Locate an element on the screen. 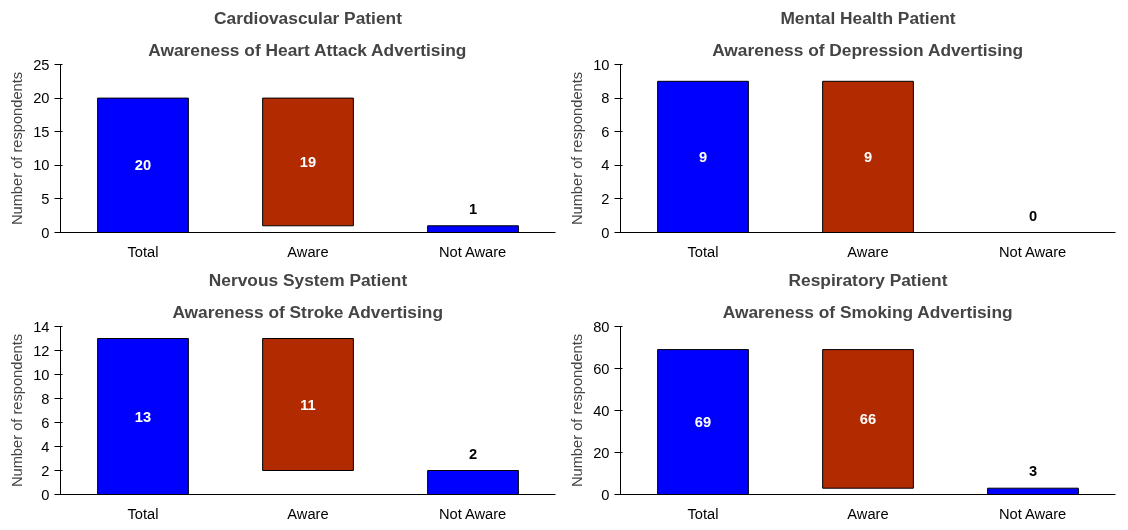 The height and width of the screenshot is (530, 1128). data-label: 66 is located at coordinates (868, 418).